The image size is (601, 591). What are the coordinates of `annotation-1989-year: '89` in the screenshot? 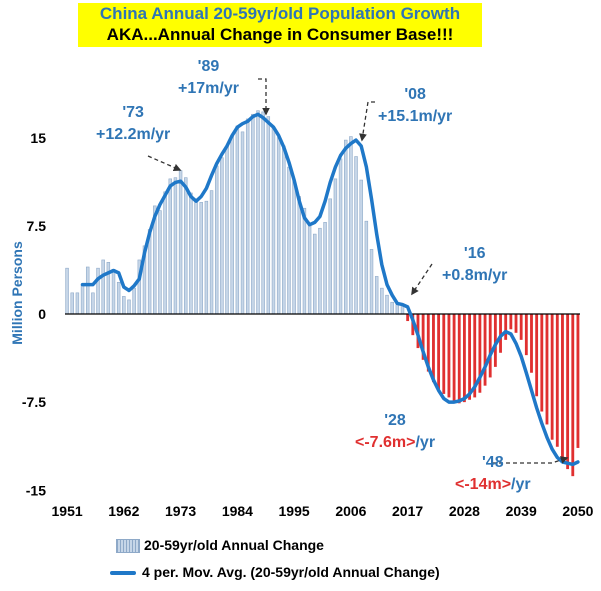 It's located at (208, 66).